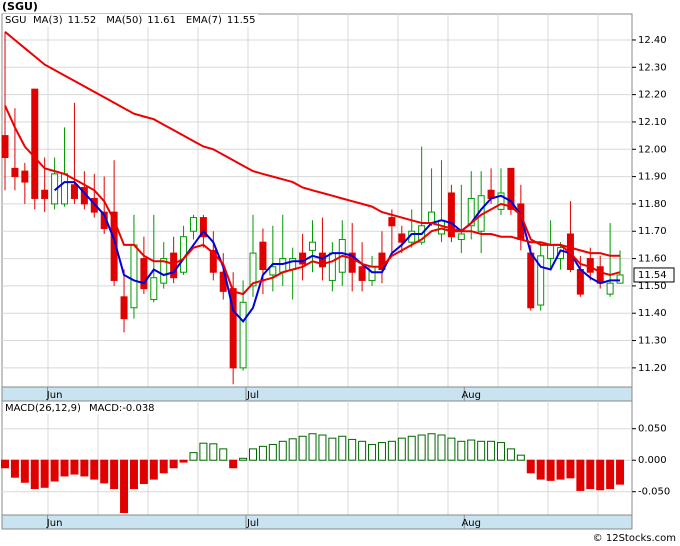  I want to click on y-tick-label: 12.10, so click(652, 122).